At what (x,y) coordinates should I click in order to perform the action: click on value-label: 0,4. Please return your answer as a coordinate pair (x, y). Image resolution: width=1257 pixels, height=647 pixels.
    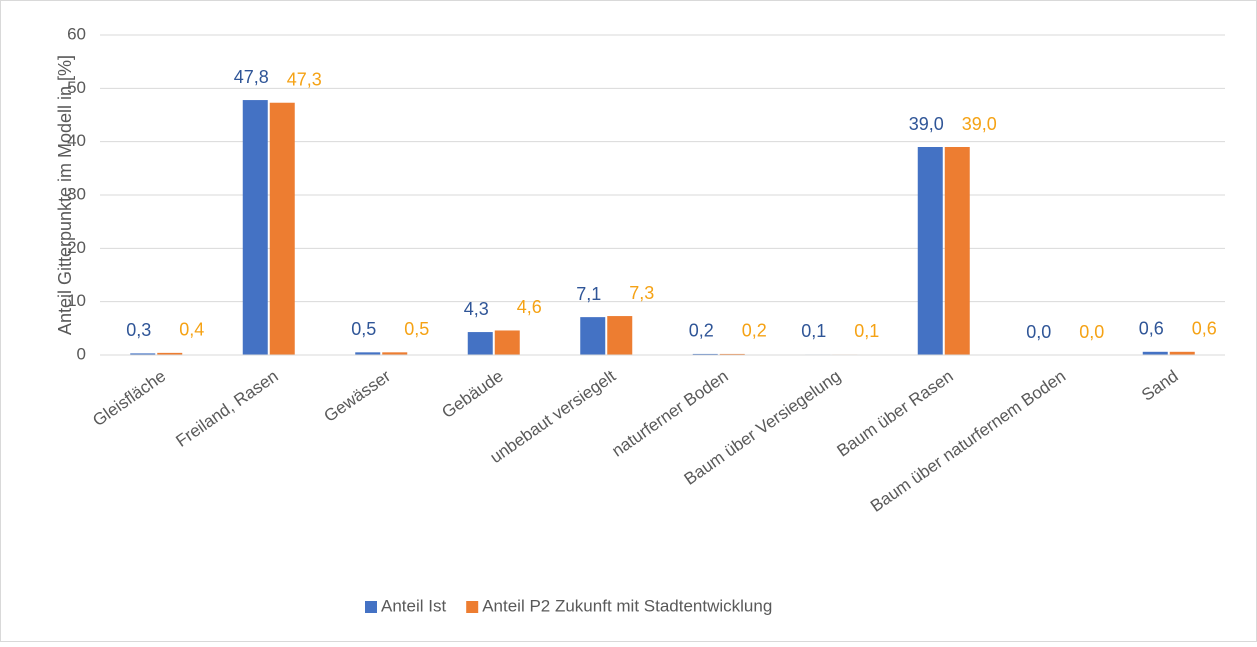
    Looking at the image, I should click on (191, 330).